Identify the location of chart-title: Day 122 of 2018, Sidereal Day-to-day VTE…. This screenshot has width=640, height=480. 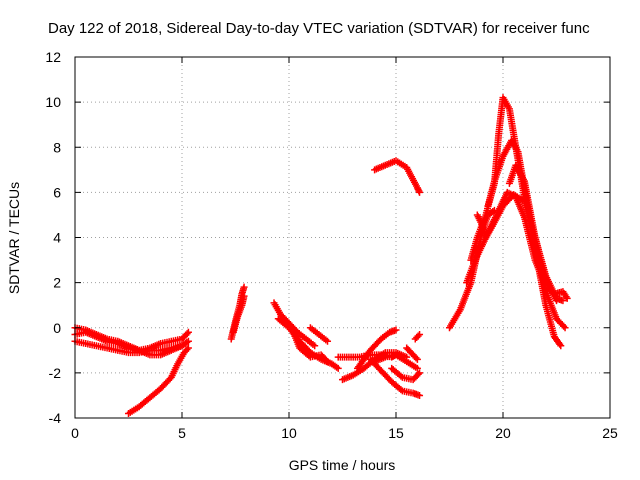
(319, 28).